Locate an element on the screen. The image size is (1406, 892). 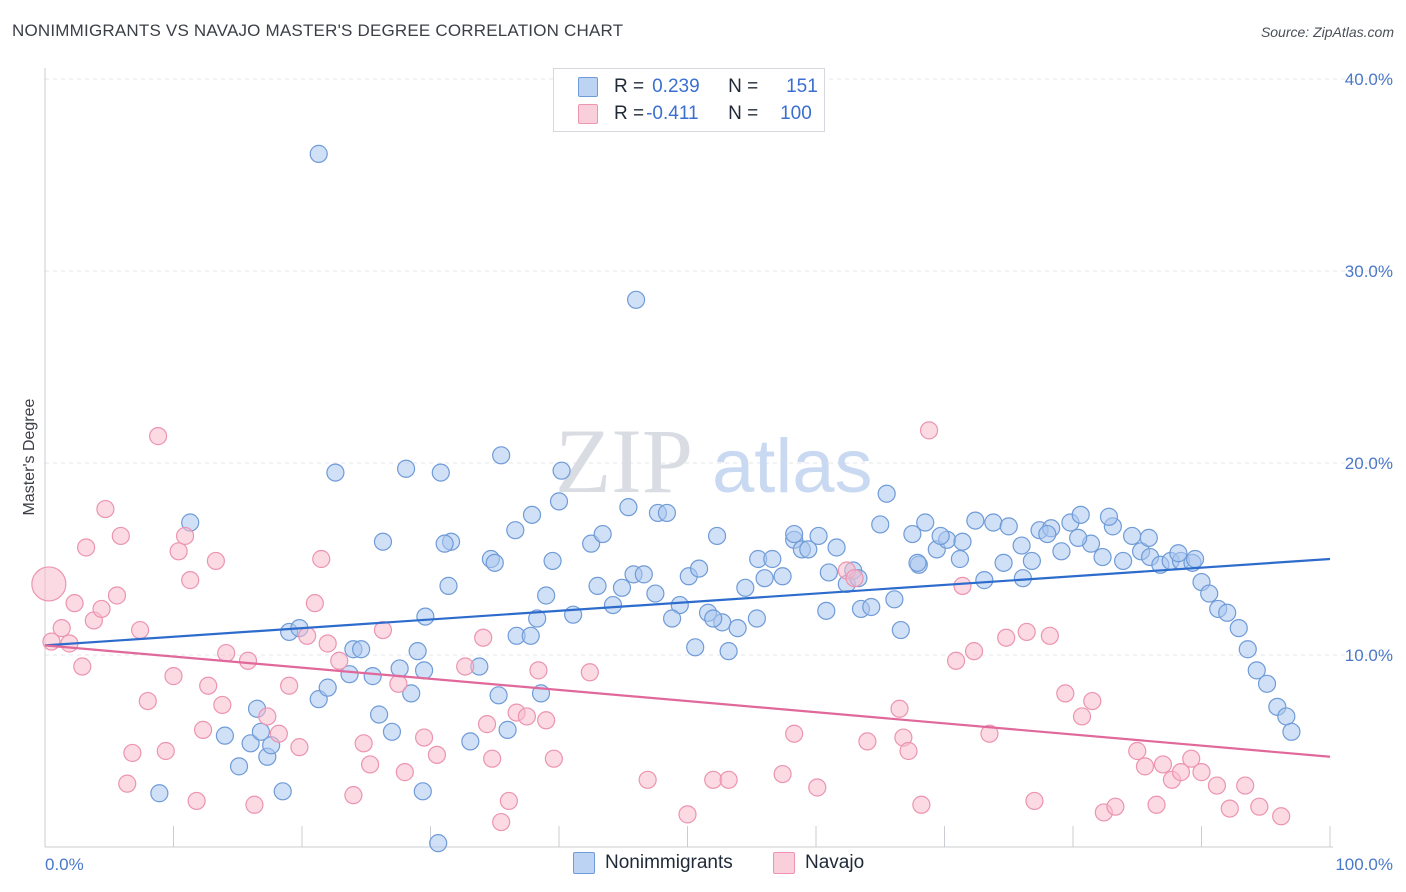
bottom-legend-swatch-pink is located at coordinates (784, 863).